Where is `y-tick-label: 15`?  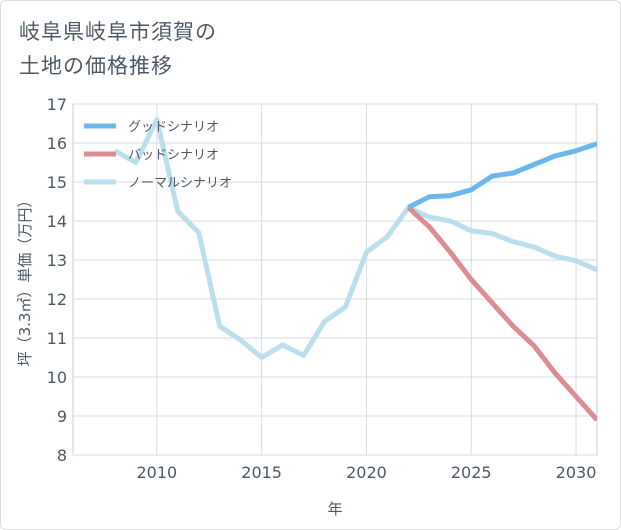
y-tick-label: 15 is located at coordinates (57, 182).